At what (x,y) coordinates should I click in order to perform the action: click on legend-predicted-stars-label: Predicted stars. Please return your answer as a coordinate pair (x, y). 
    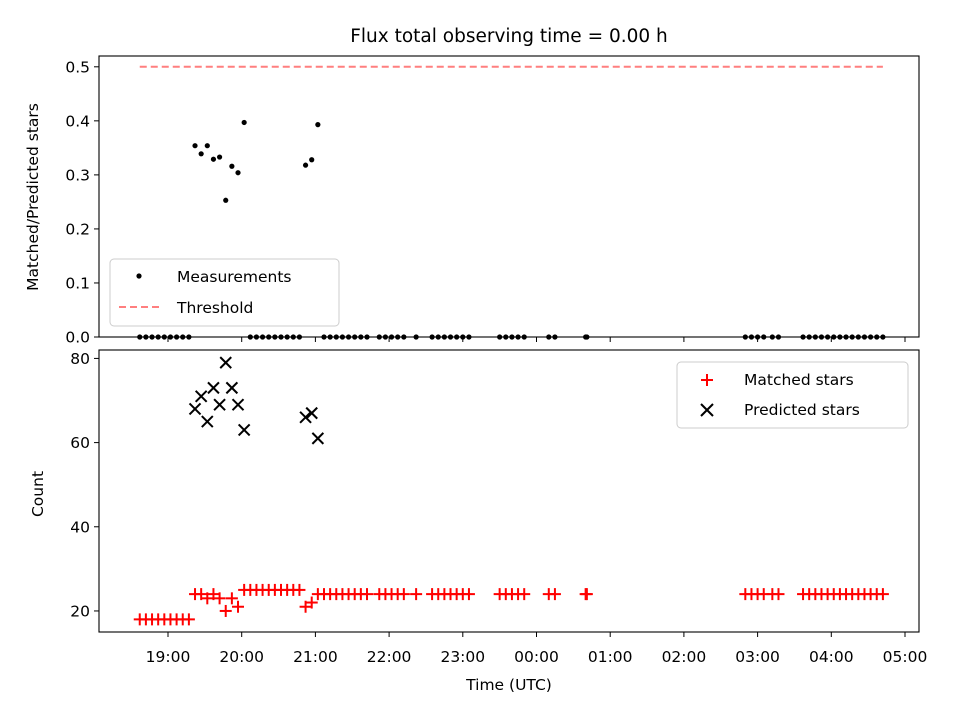
    Looking at the image, I should click on (802, 410).